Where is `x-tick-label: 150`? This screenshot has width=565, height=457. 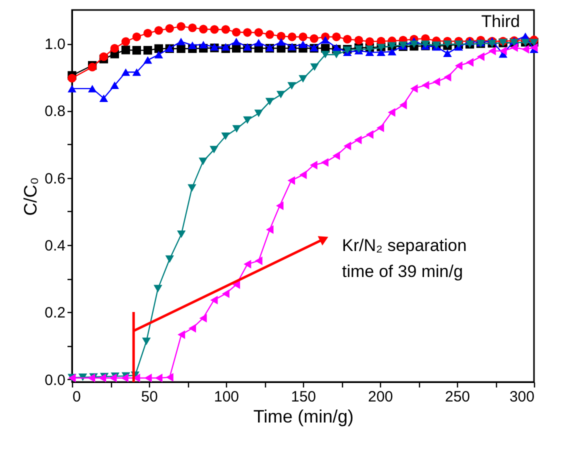 x-tick-label: 150 is located at coordinates (303, 397).